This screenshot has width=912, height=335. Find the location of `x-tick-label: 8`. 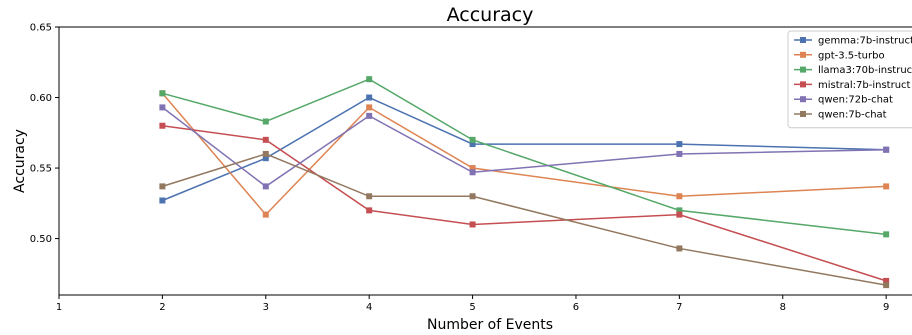

x-tick-label: 8 is located at coordinates (783, 307).